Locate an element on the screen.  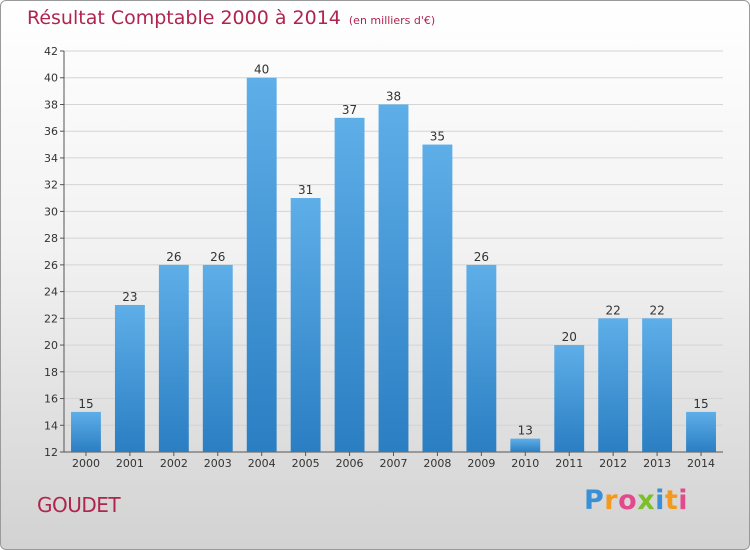
bar-2011 is located at coordinates (569, 398).